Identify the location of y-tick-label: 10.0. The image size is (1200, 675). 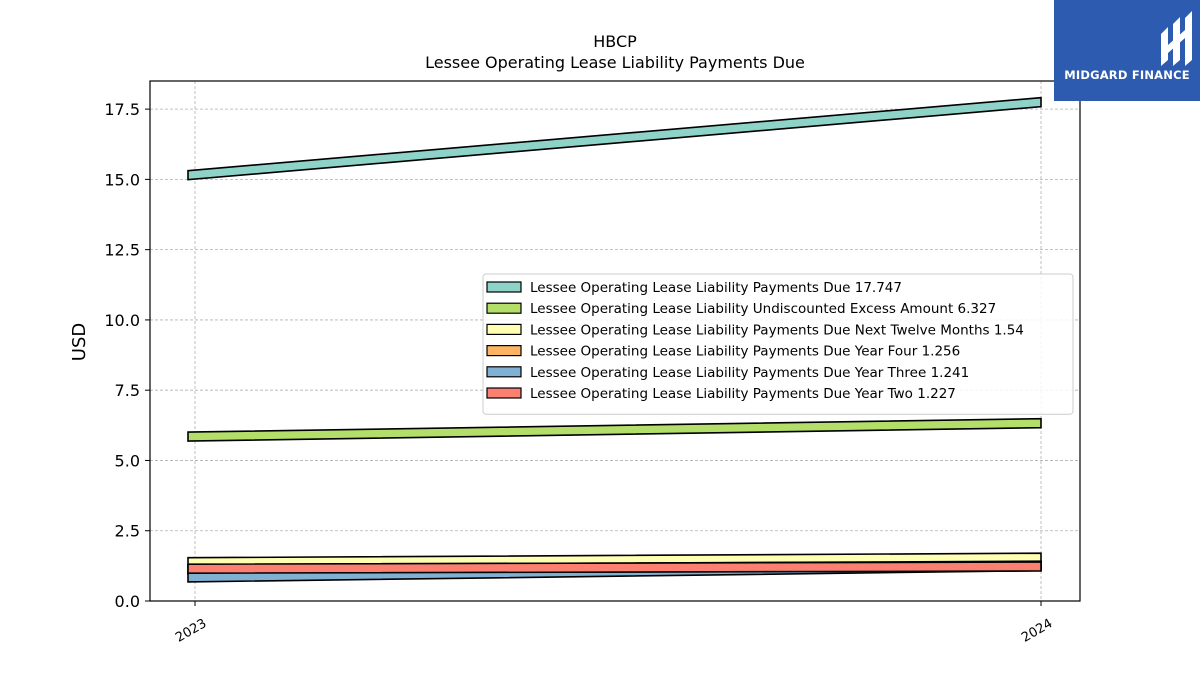
(122, 320).